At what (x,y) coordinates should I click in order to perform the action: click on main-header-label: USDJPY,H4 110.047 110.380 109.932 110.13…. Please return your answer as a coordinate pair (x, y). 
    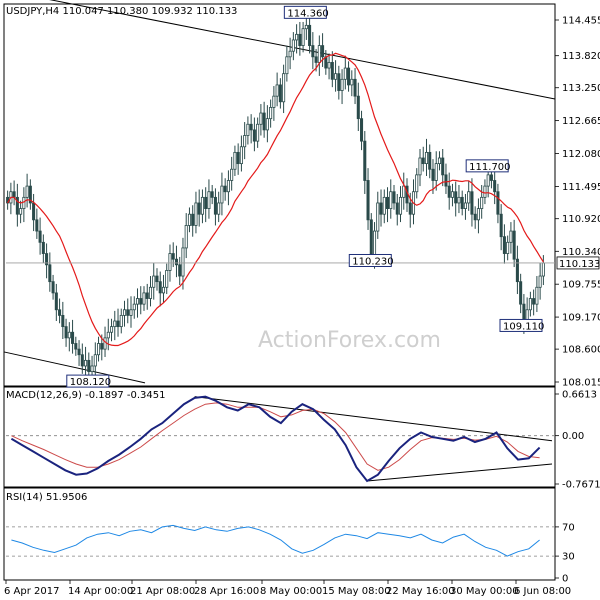
    Looking at the image, I should click on (121, 11).